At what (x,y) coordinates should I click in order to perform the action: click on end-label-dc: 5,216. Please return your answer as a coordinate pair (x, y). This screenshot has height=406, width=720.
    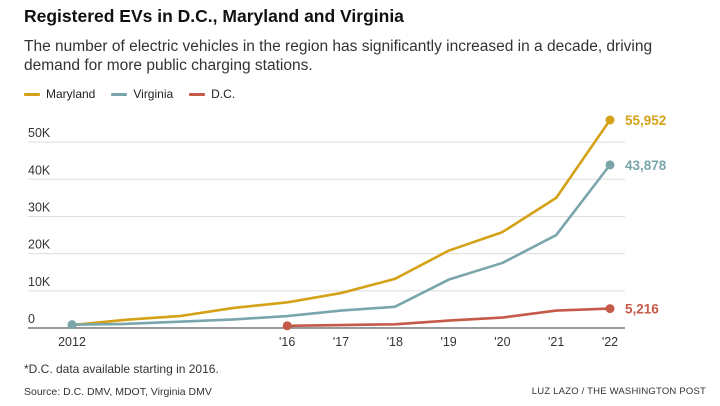
    Looking at the image, I should click on (642, 309).